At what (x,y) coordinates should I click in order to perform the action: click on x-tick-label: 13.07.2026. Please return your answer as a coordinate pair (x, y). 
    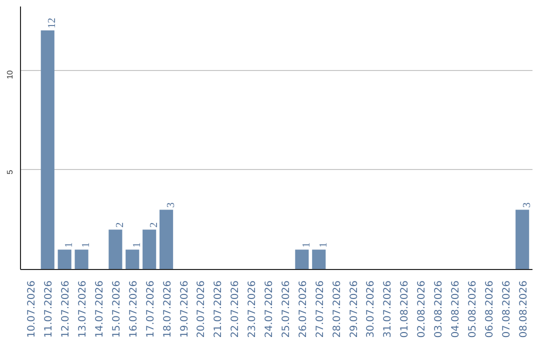
    Looking at the image, I should click on (83, 309).